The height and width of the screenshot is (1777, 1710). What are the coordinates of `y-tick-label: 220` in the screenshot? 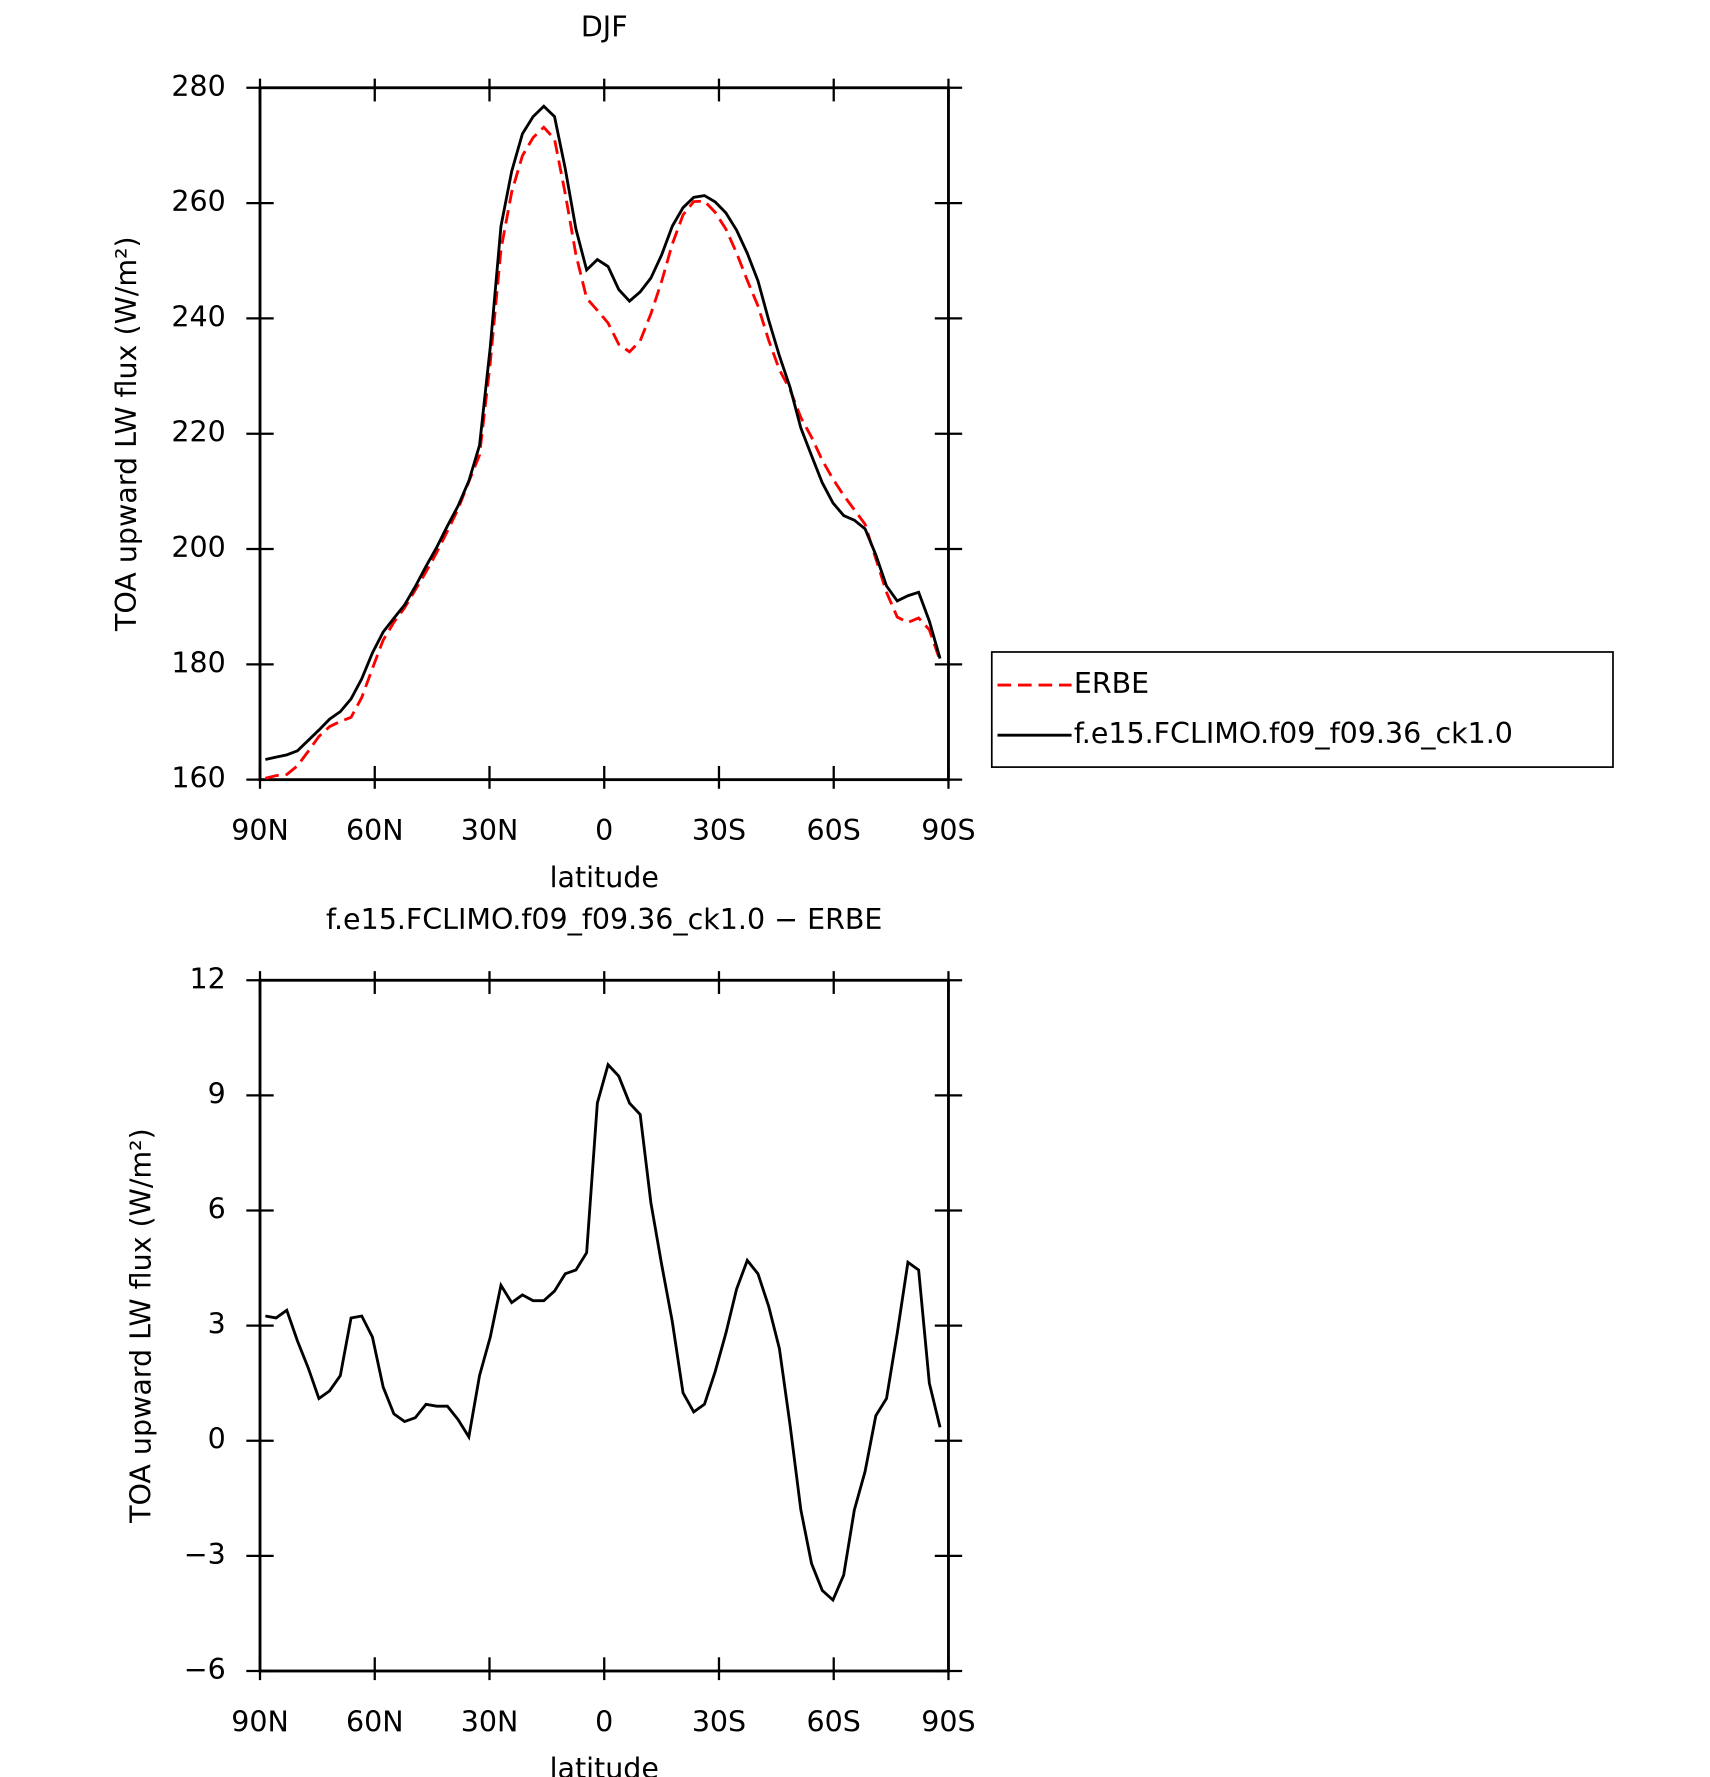 It's located at (198, 432).